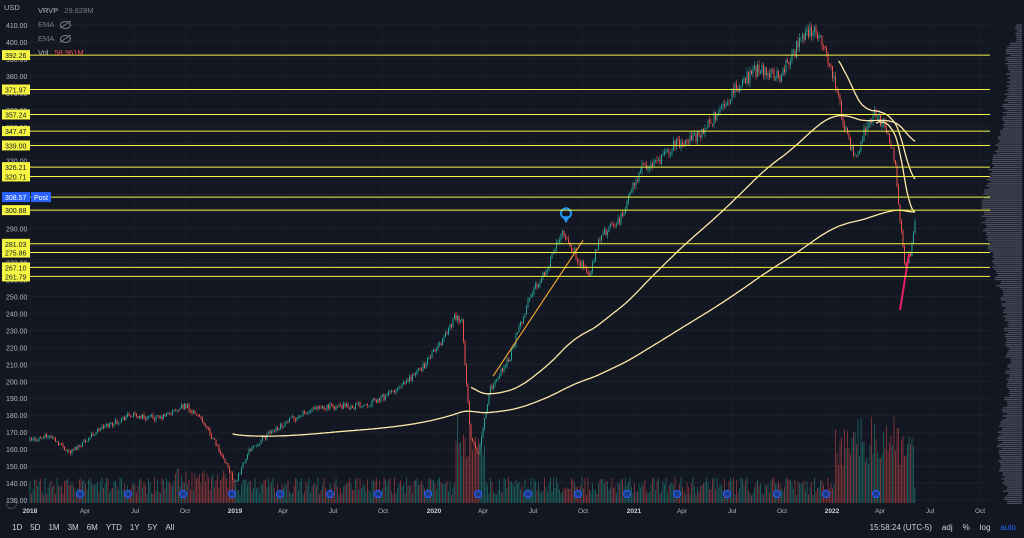  Describe the element at coordinates (378, 494) in the screenshot. I see `dividend-marker-icon` at that location.